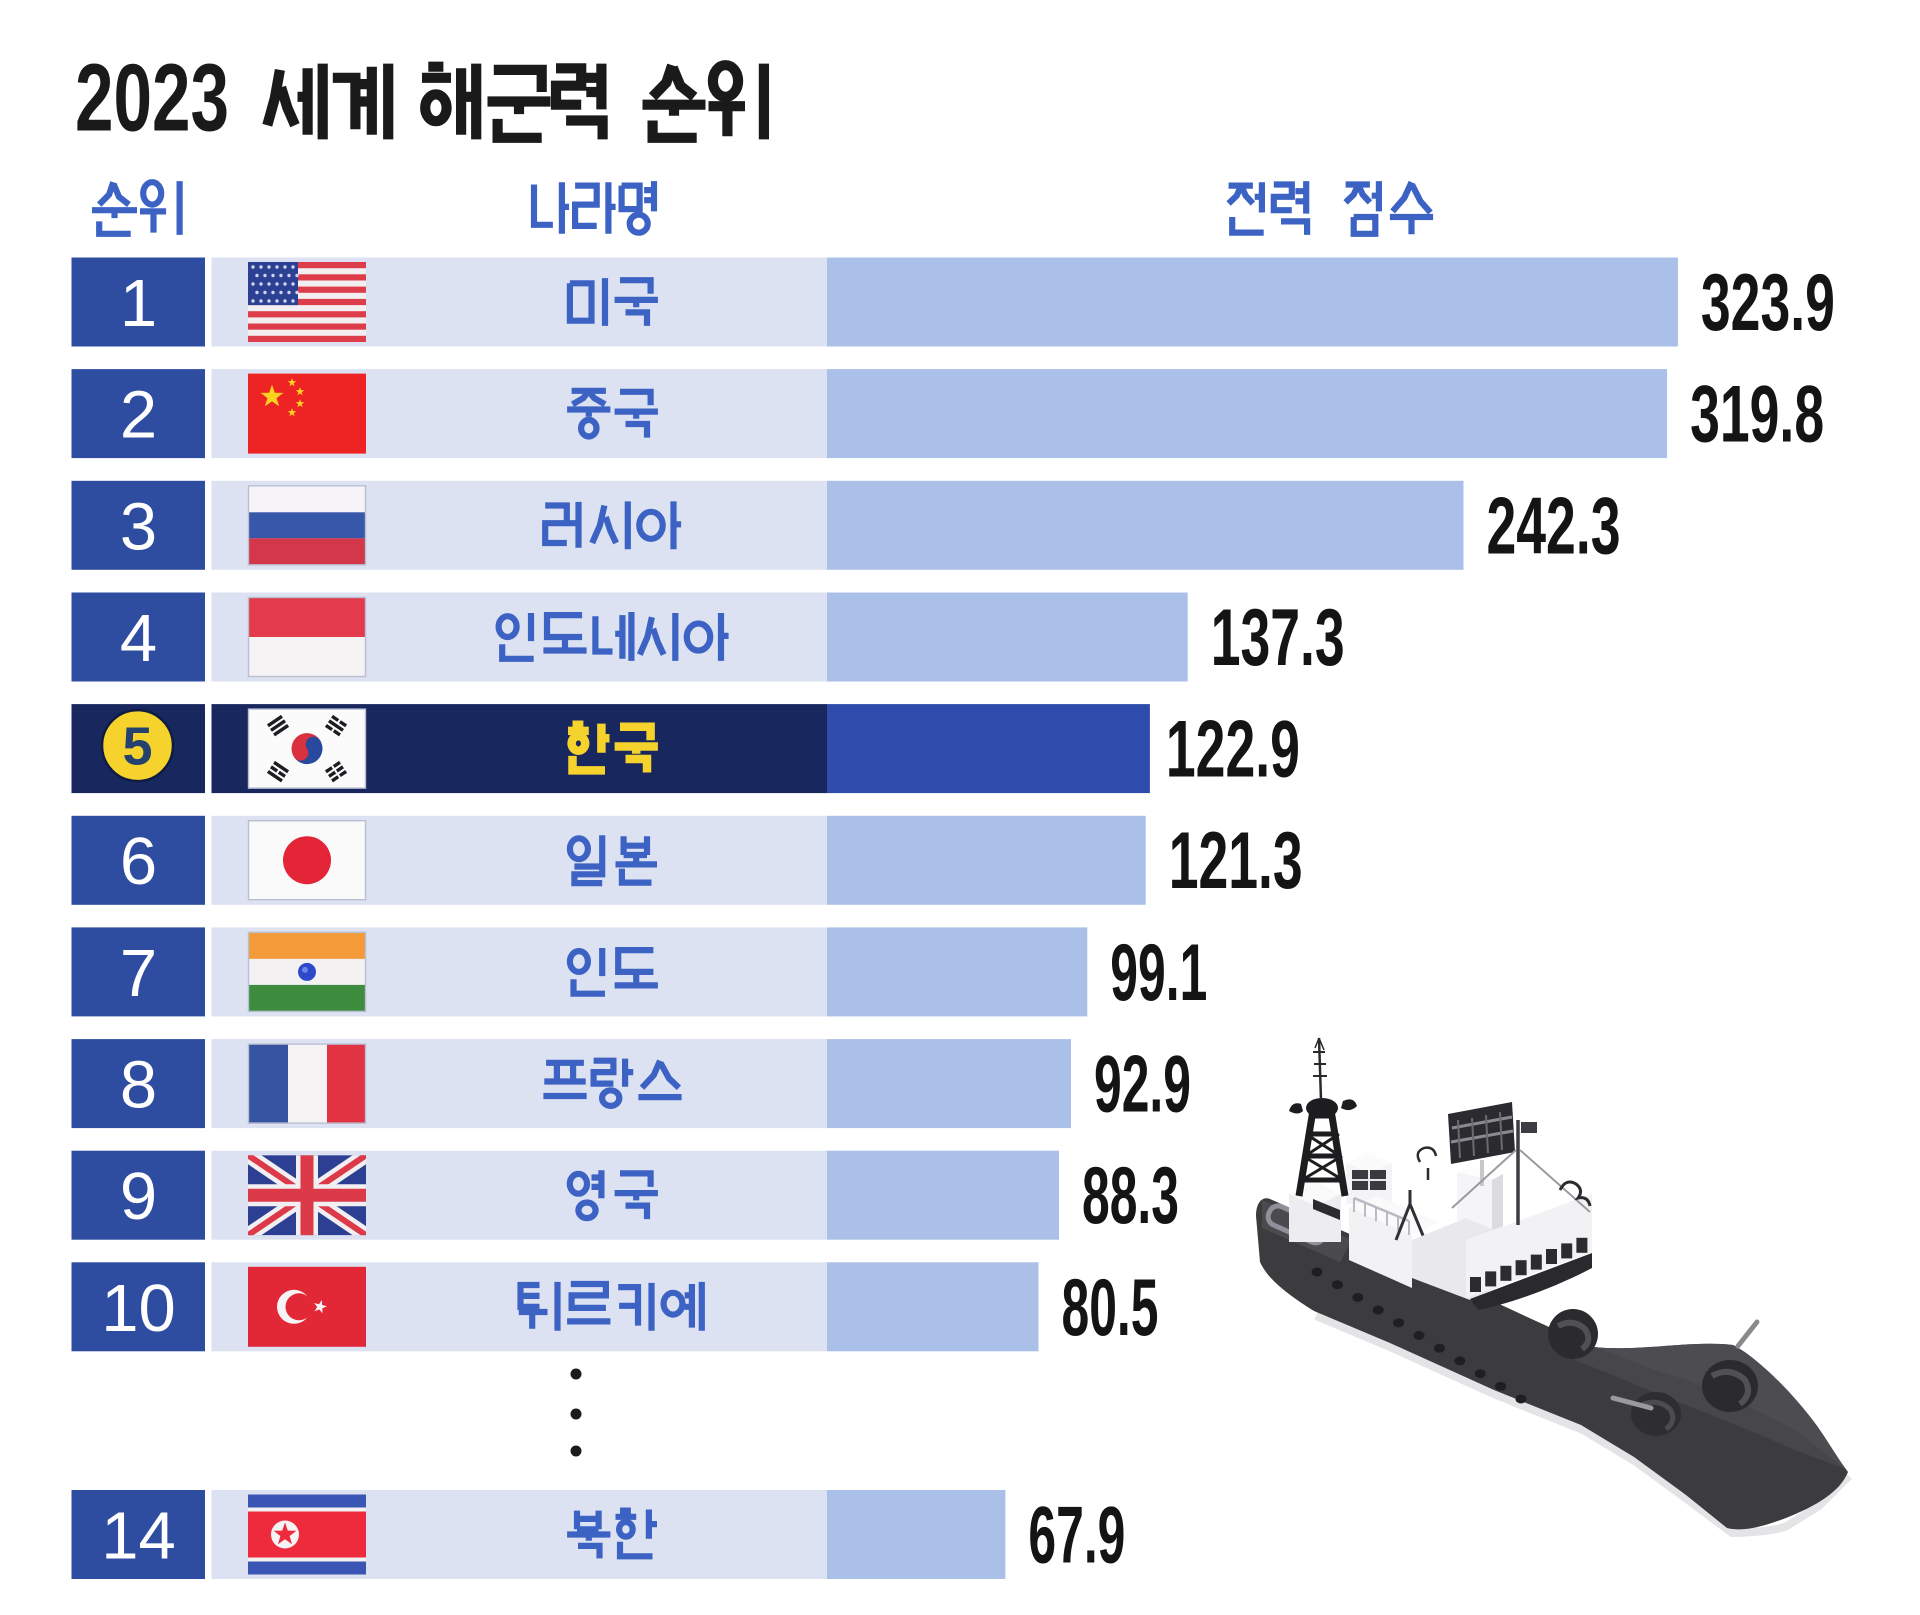  Describe the element at coordinates (1076, 1536) in the screenshot. I see `svg-text: 67.9` at that location.